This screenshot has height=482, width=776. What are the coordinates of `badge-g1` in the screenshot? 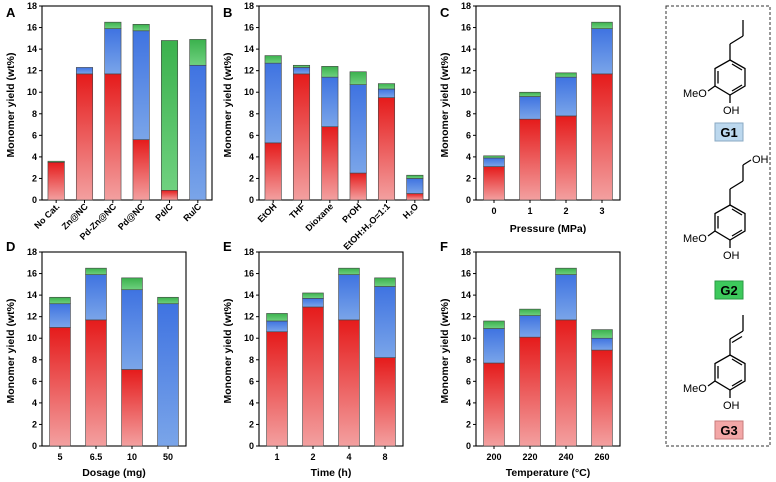 It's located at (729, 132).